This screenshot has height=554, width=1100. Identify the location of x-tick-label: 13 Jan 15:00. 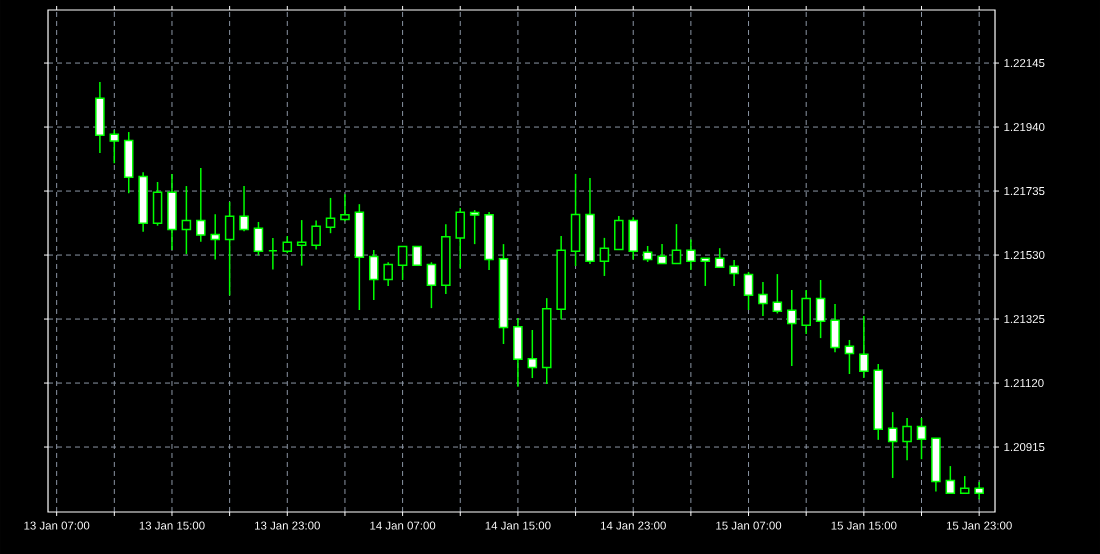
(172, 525).